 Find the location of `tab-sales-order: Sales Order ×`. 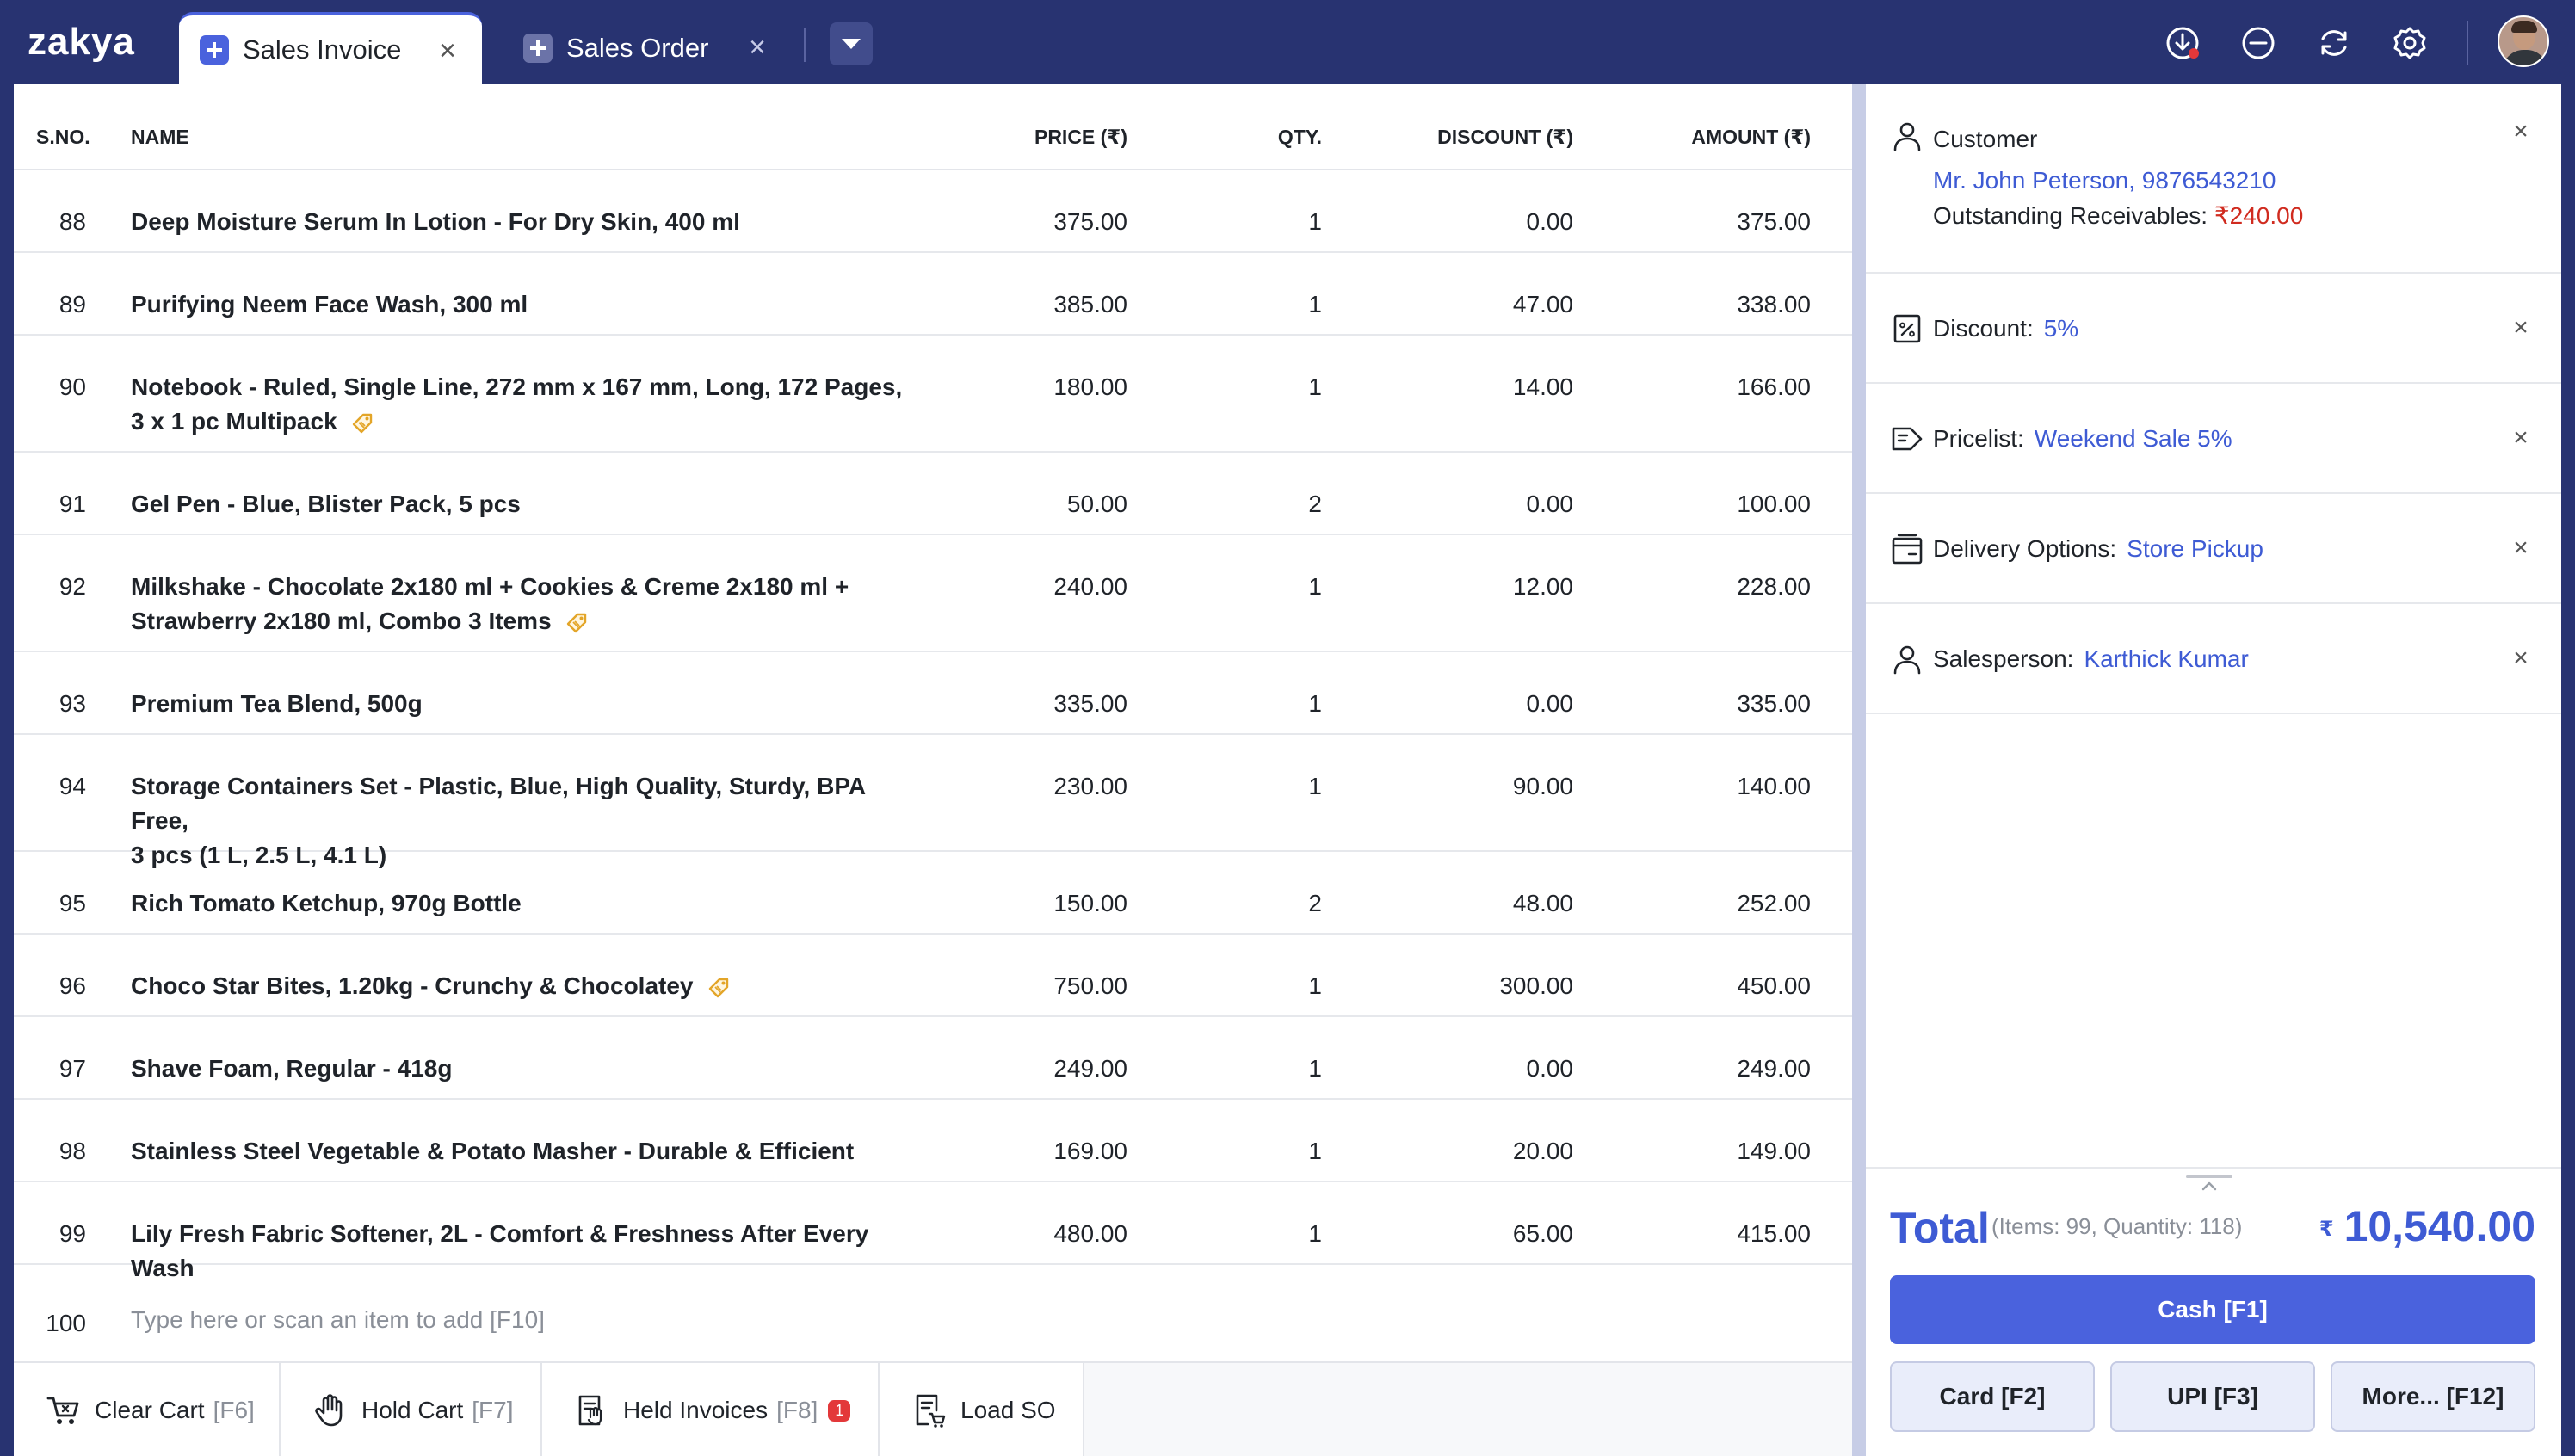

tab-sales-order: Sales Order × is located at coordinates (647, 48).